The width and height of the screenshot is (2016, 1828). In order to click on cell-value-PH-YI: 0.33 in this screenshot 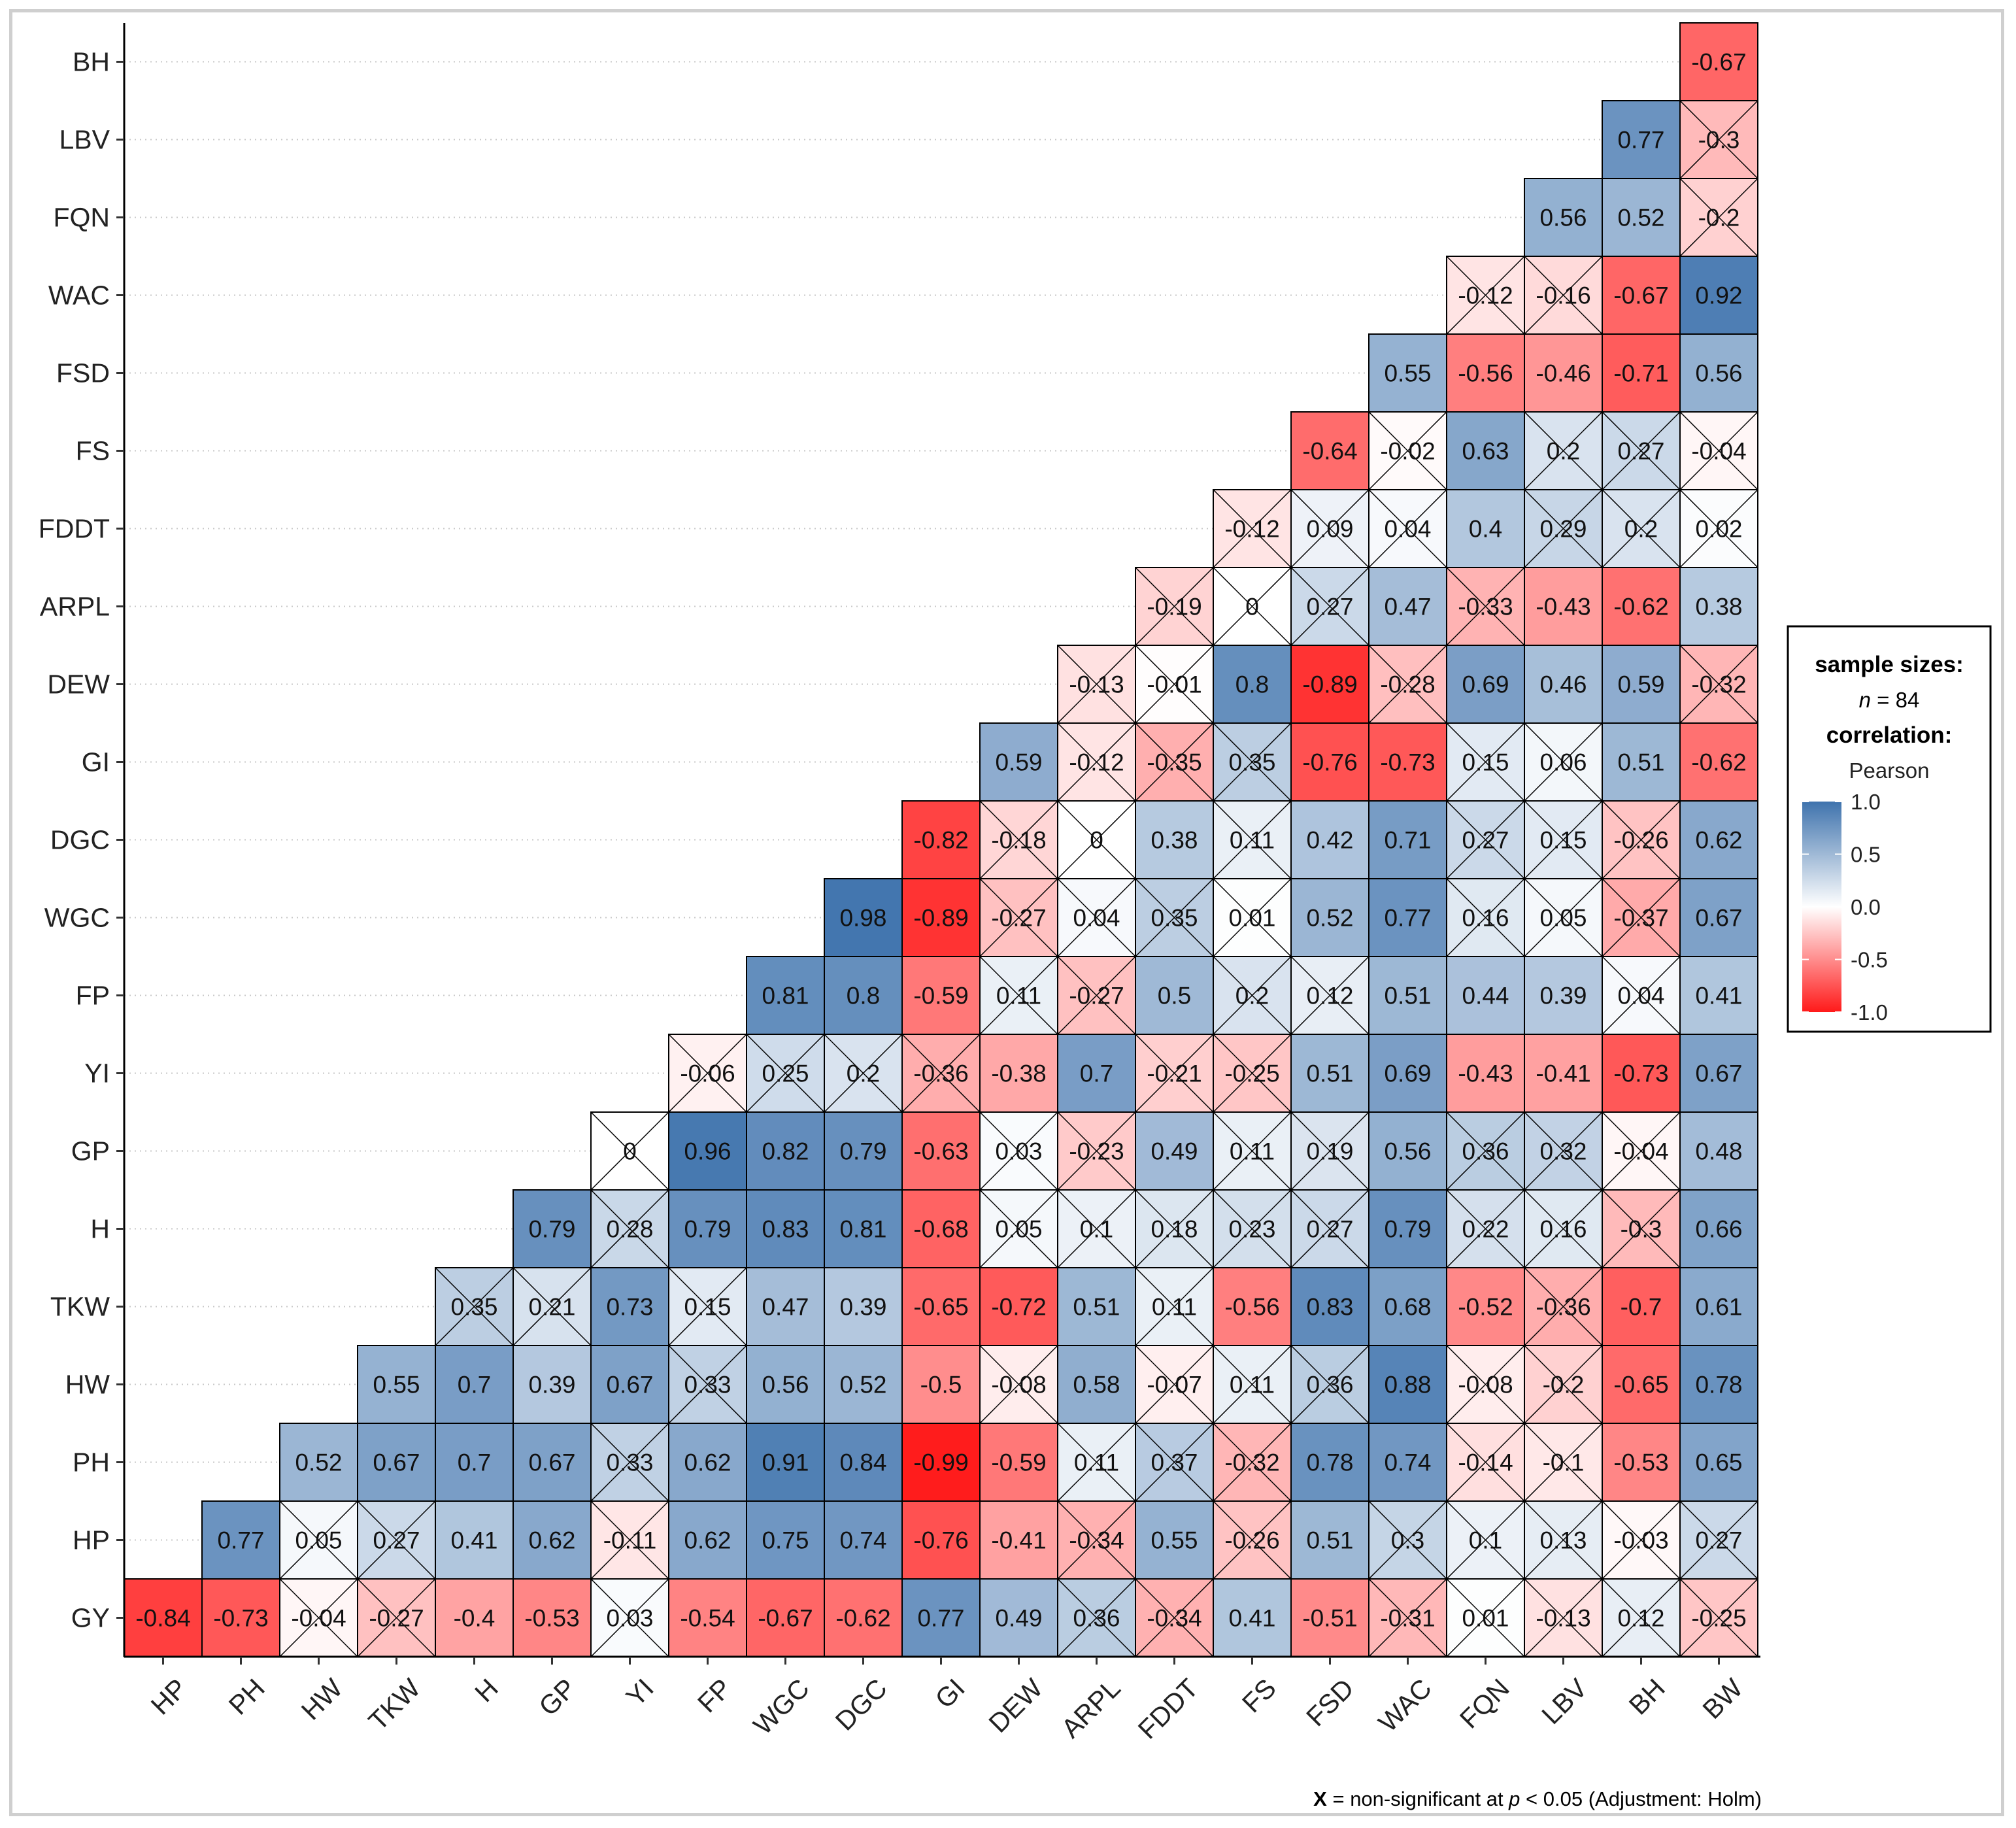, I will do `click(629, 1462)`.